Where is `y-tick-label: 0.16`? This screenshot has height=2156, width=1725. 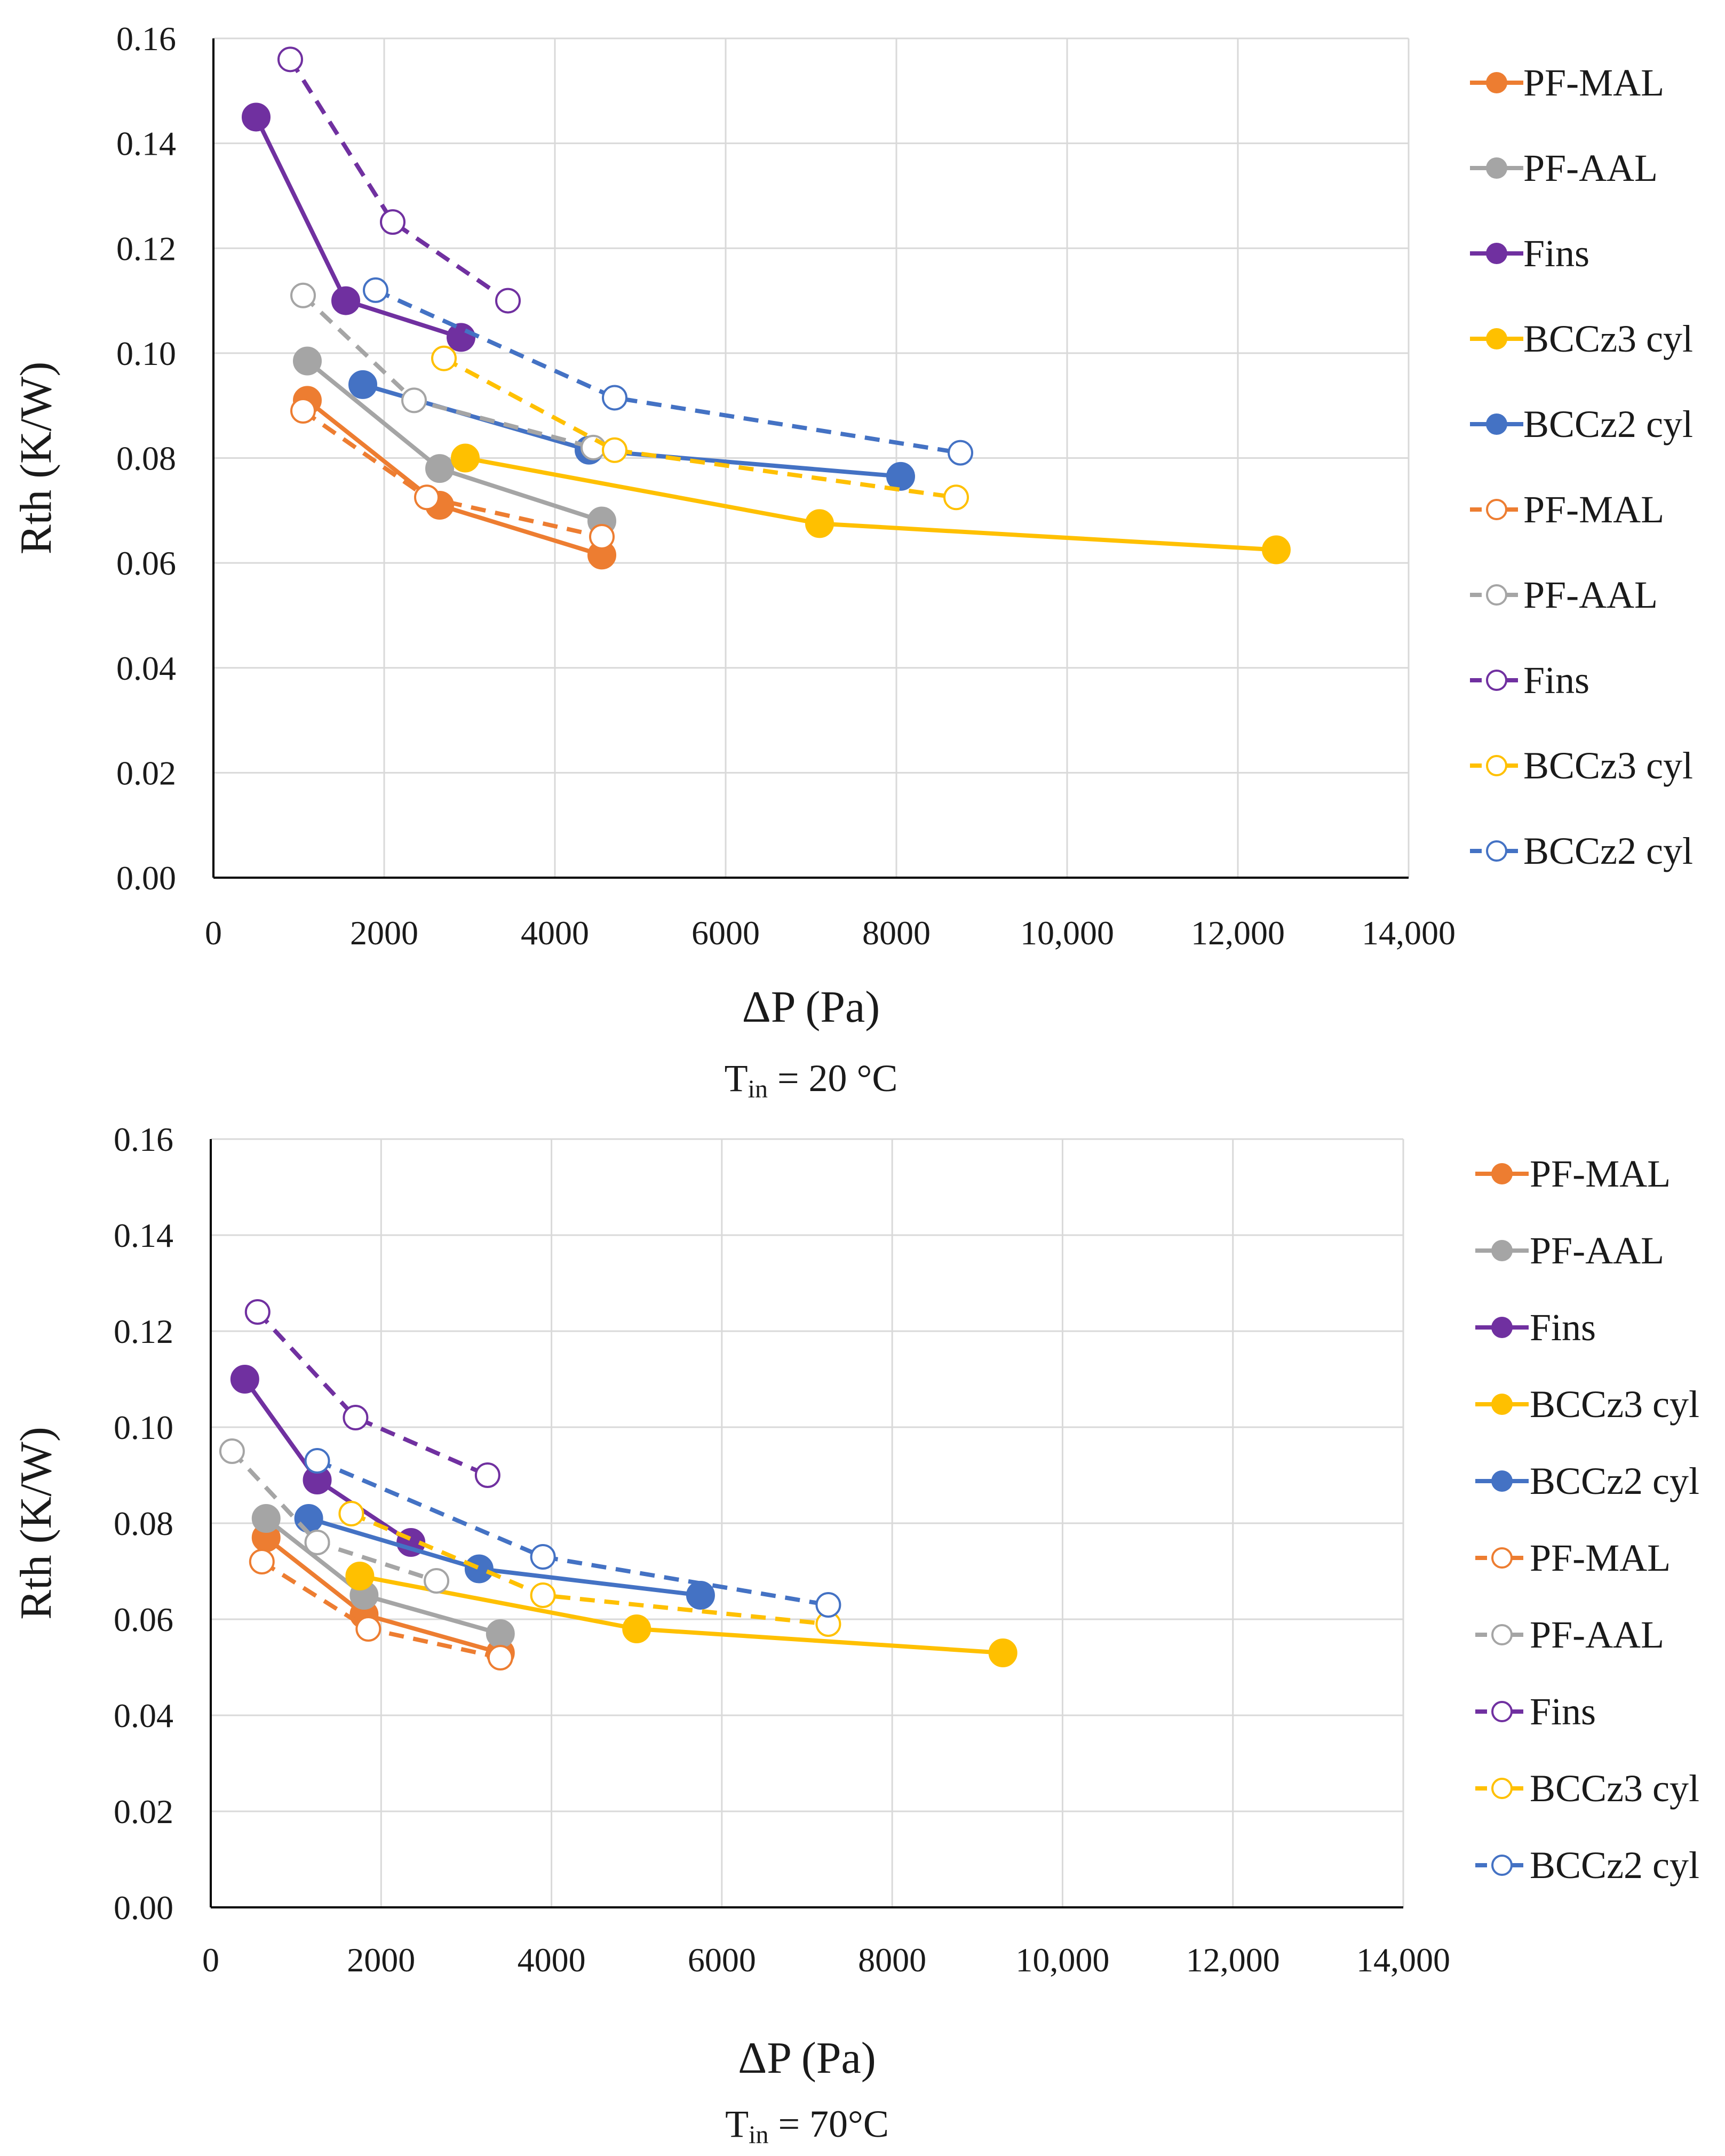
y-tick-label: 0.16 is located at coordinates (143, 1139).